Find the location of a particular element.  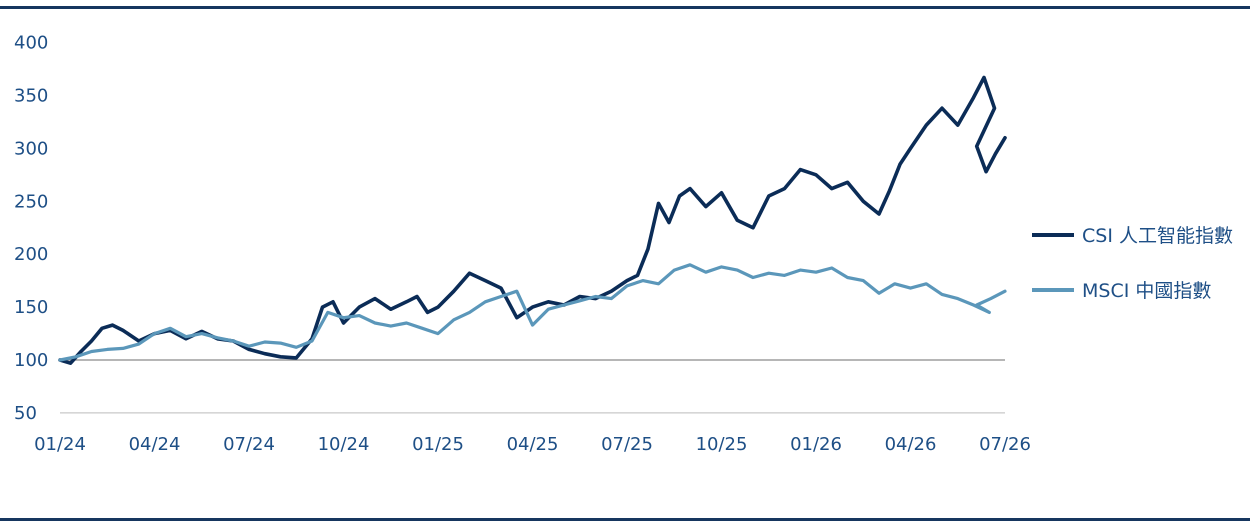

x-tick-label: 04/26 is located at coordinates (911, 444).